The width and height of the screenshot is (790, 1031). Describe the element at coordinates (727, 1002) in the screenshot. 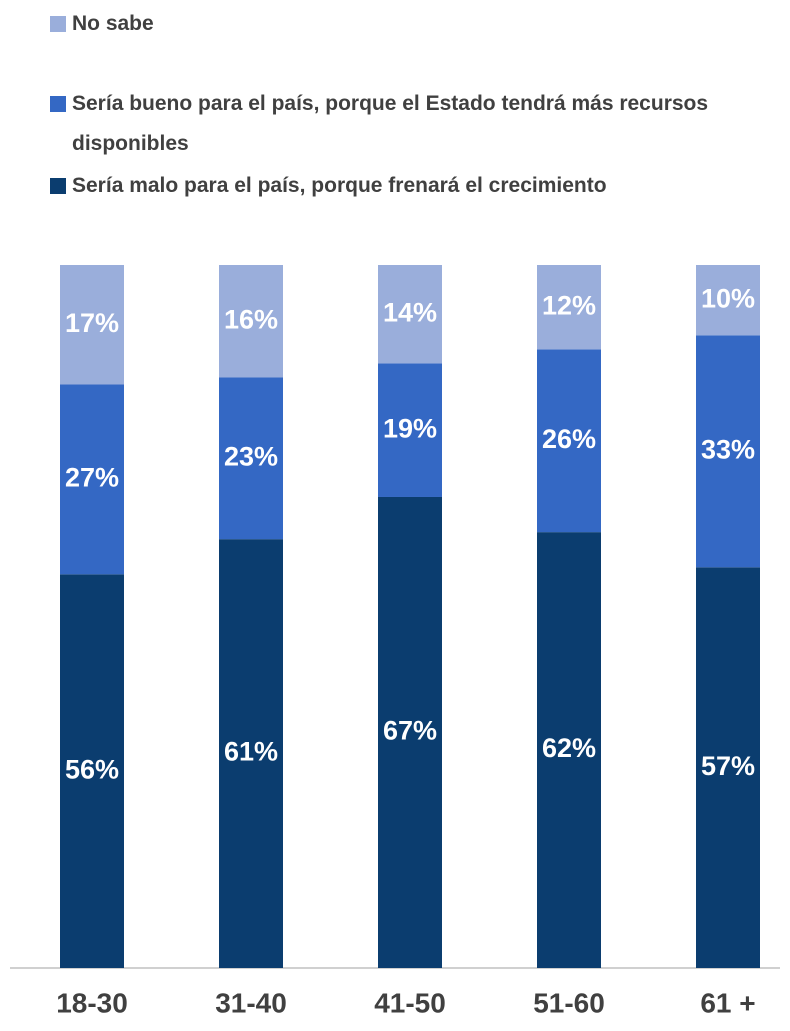

I see `x-tick-label: 61 +` at that location.